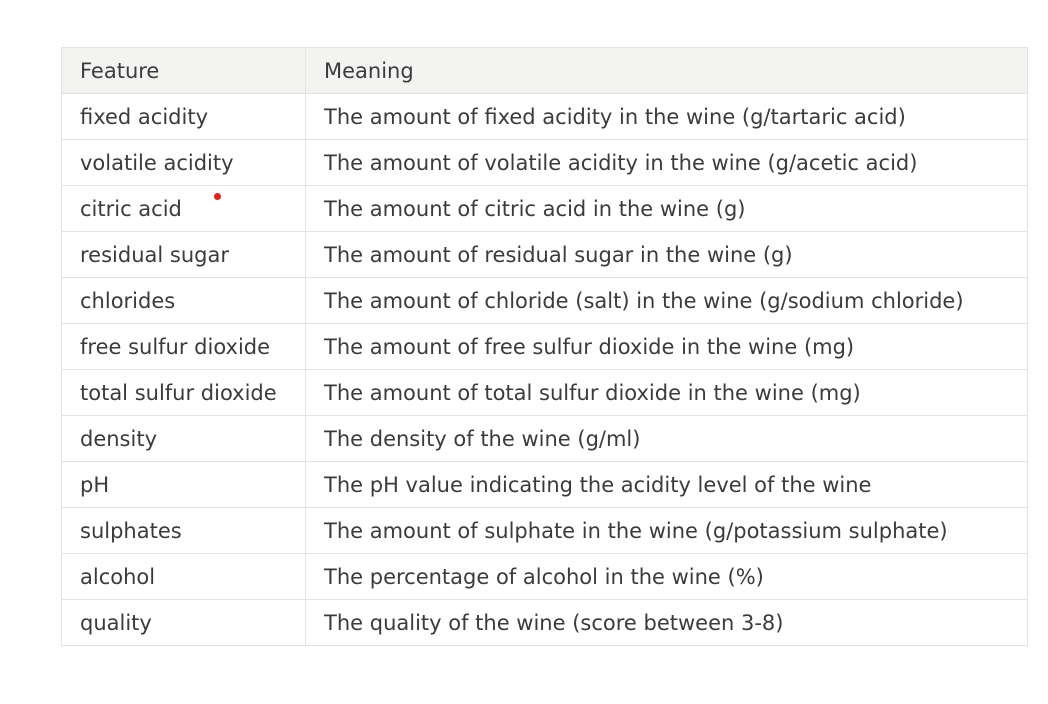 Image resolution: width=1048 pixels, height=704 pixels. I want to click on table-row: density The density of the wine (g/ml), so click(544, 438).